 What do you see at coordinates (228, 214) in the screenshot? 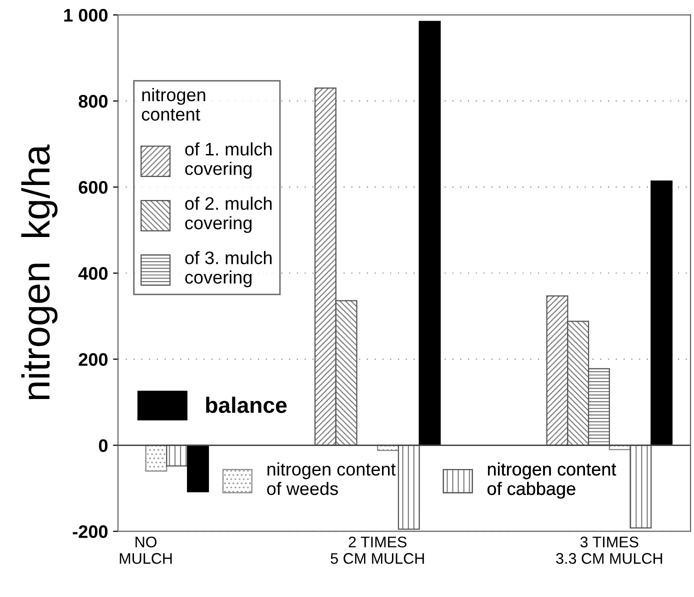
I see `legend-label: of 2. mulch covering` at bounding box center [228, 214].